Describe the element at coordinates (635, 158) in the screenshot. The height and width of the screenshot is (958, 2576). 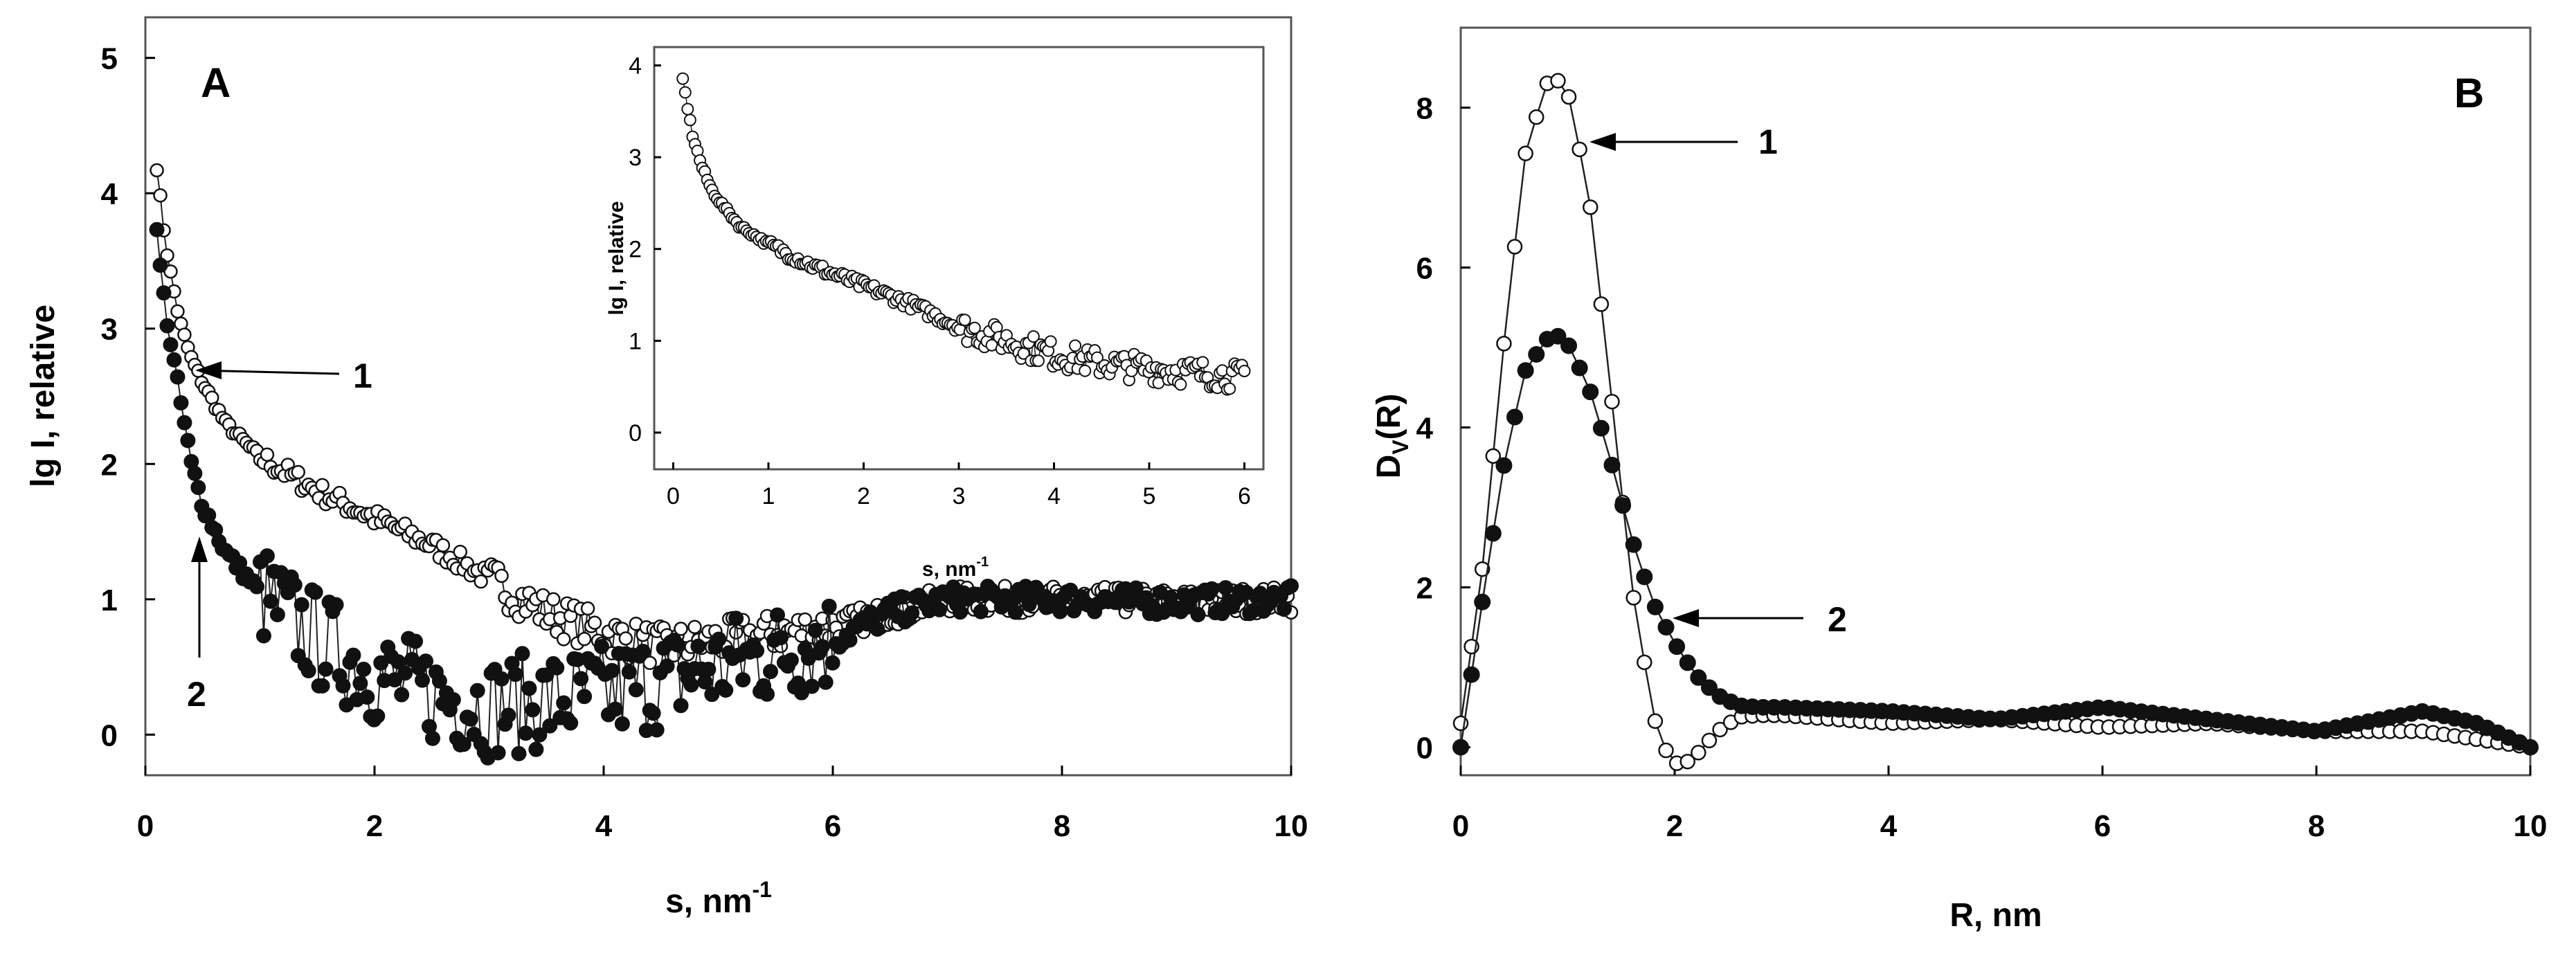
I see `panel-a-inset-y-tick-label-3: 3` at that location.